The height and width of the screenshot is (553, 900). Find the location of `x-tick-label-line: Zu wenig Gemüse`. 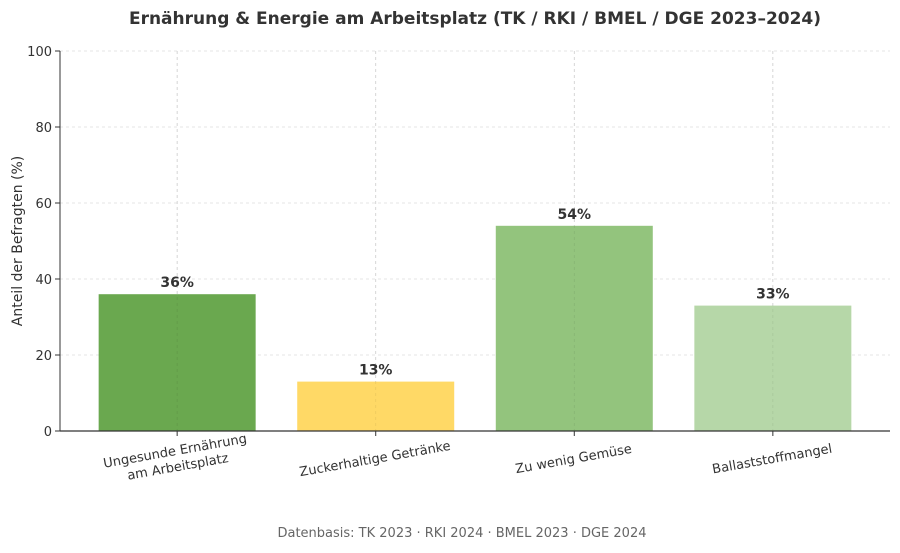

x-tick-label-line: Zu wenig Gemüse is located at coordinates (573, 459).